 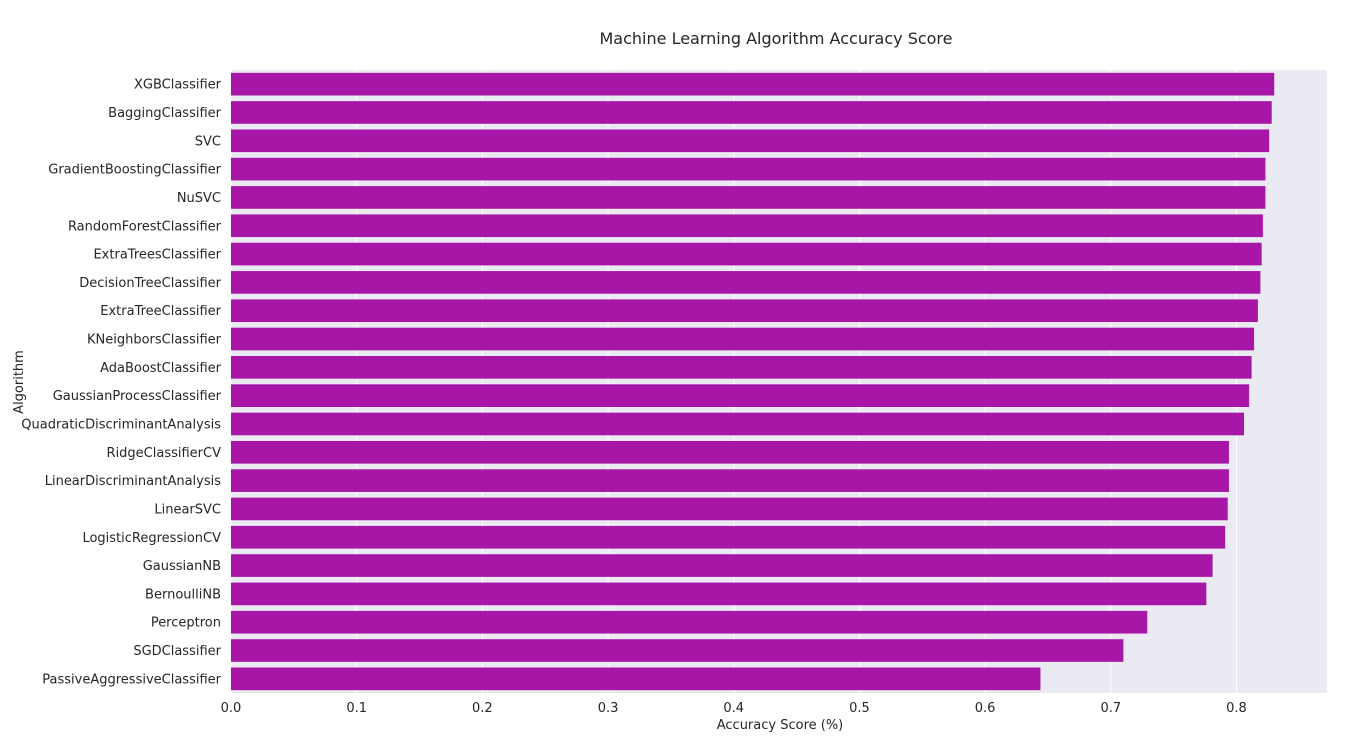 I want to click on y-tick-label: QuadraticDiscriminantAnalysis, so click(x=121, y=424).